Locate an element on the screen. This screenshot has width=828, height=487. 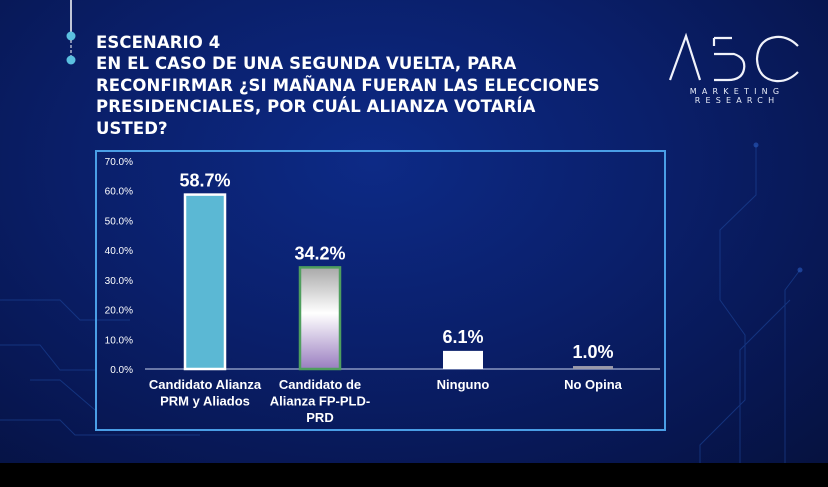
logo-text-marketing: MARKETING is located at coordinates (737, 91).